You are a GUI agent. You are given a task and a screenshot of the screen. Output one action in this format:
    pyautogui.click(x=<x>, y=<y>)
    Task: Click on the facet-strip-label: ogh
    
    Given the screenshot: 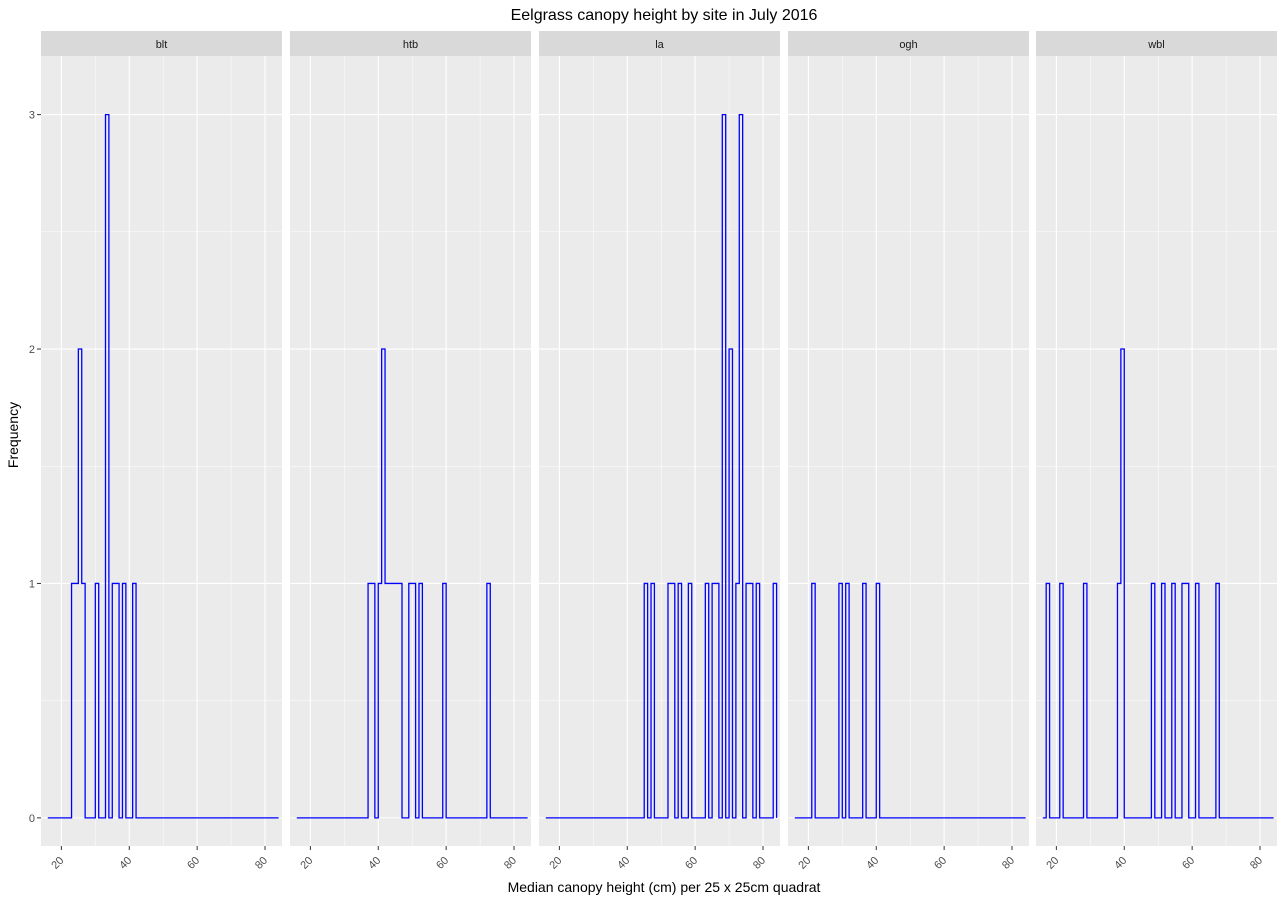 What is the action you would take?
    pyautogui.click(x=908, y=45)
    